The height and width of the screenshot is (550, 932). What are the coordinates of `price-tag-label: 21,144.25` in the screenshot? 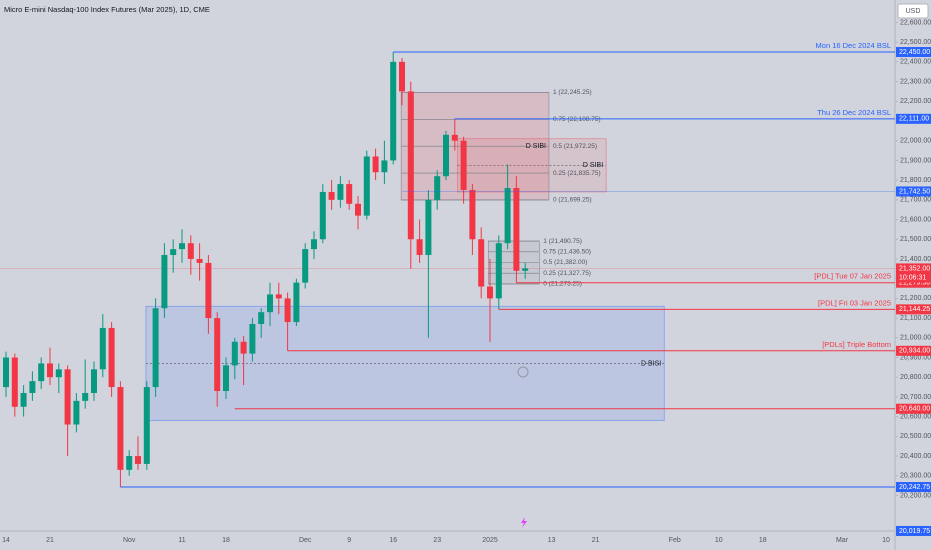 It's located at (914, 309).